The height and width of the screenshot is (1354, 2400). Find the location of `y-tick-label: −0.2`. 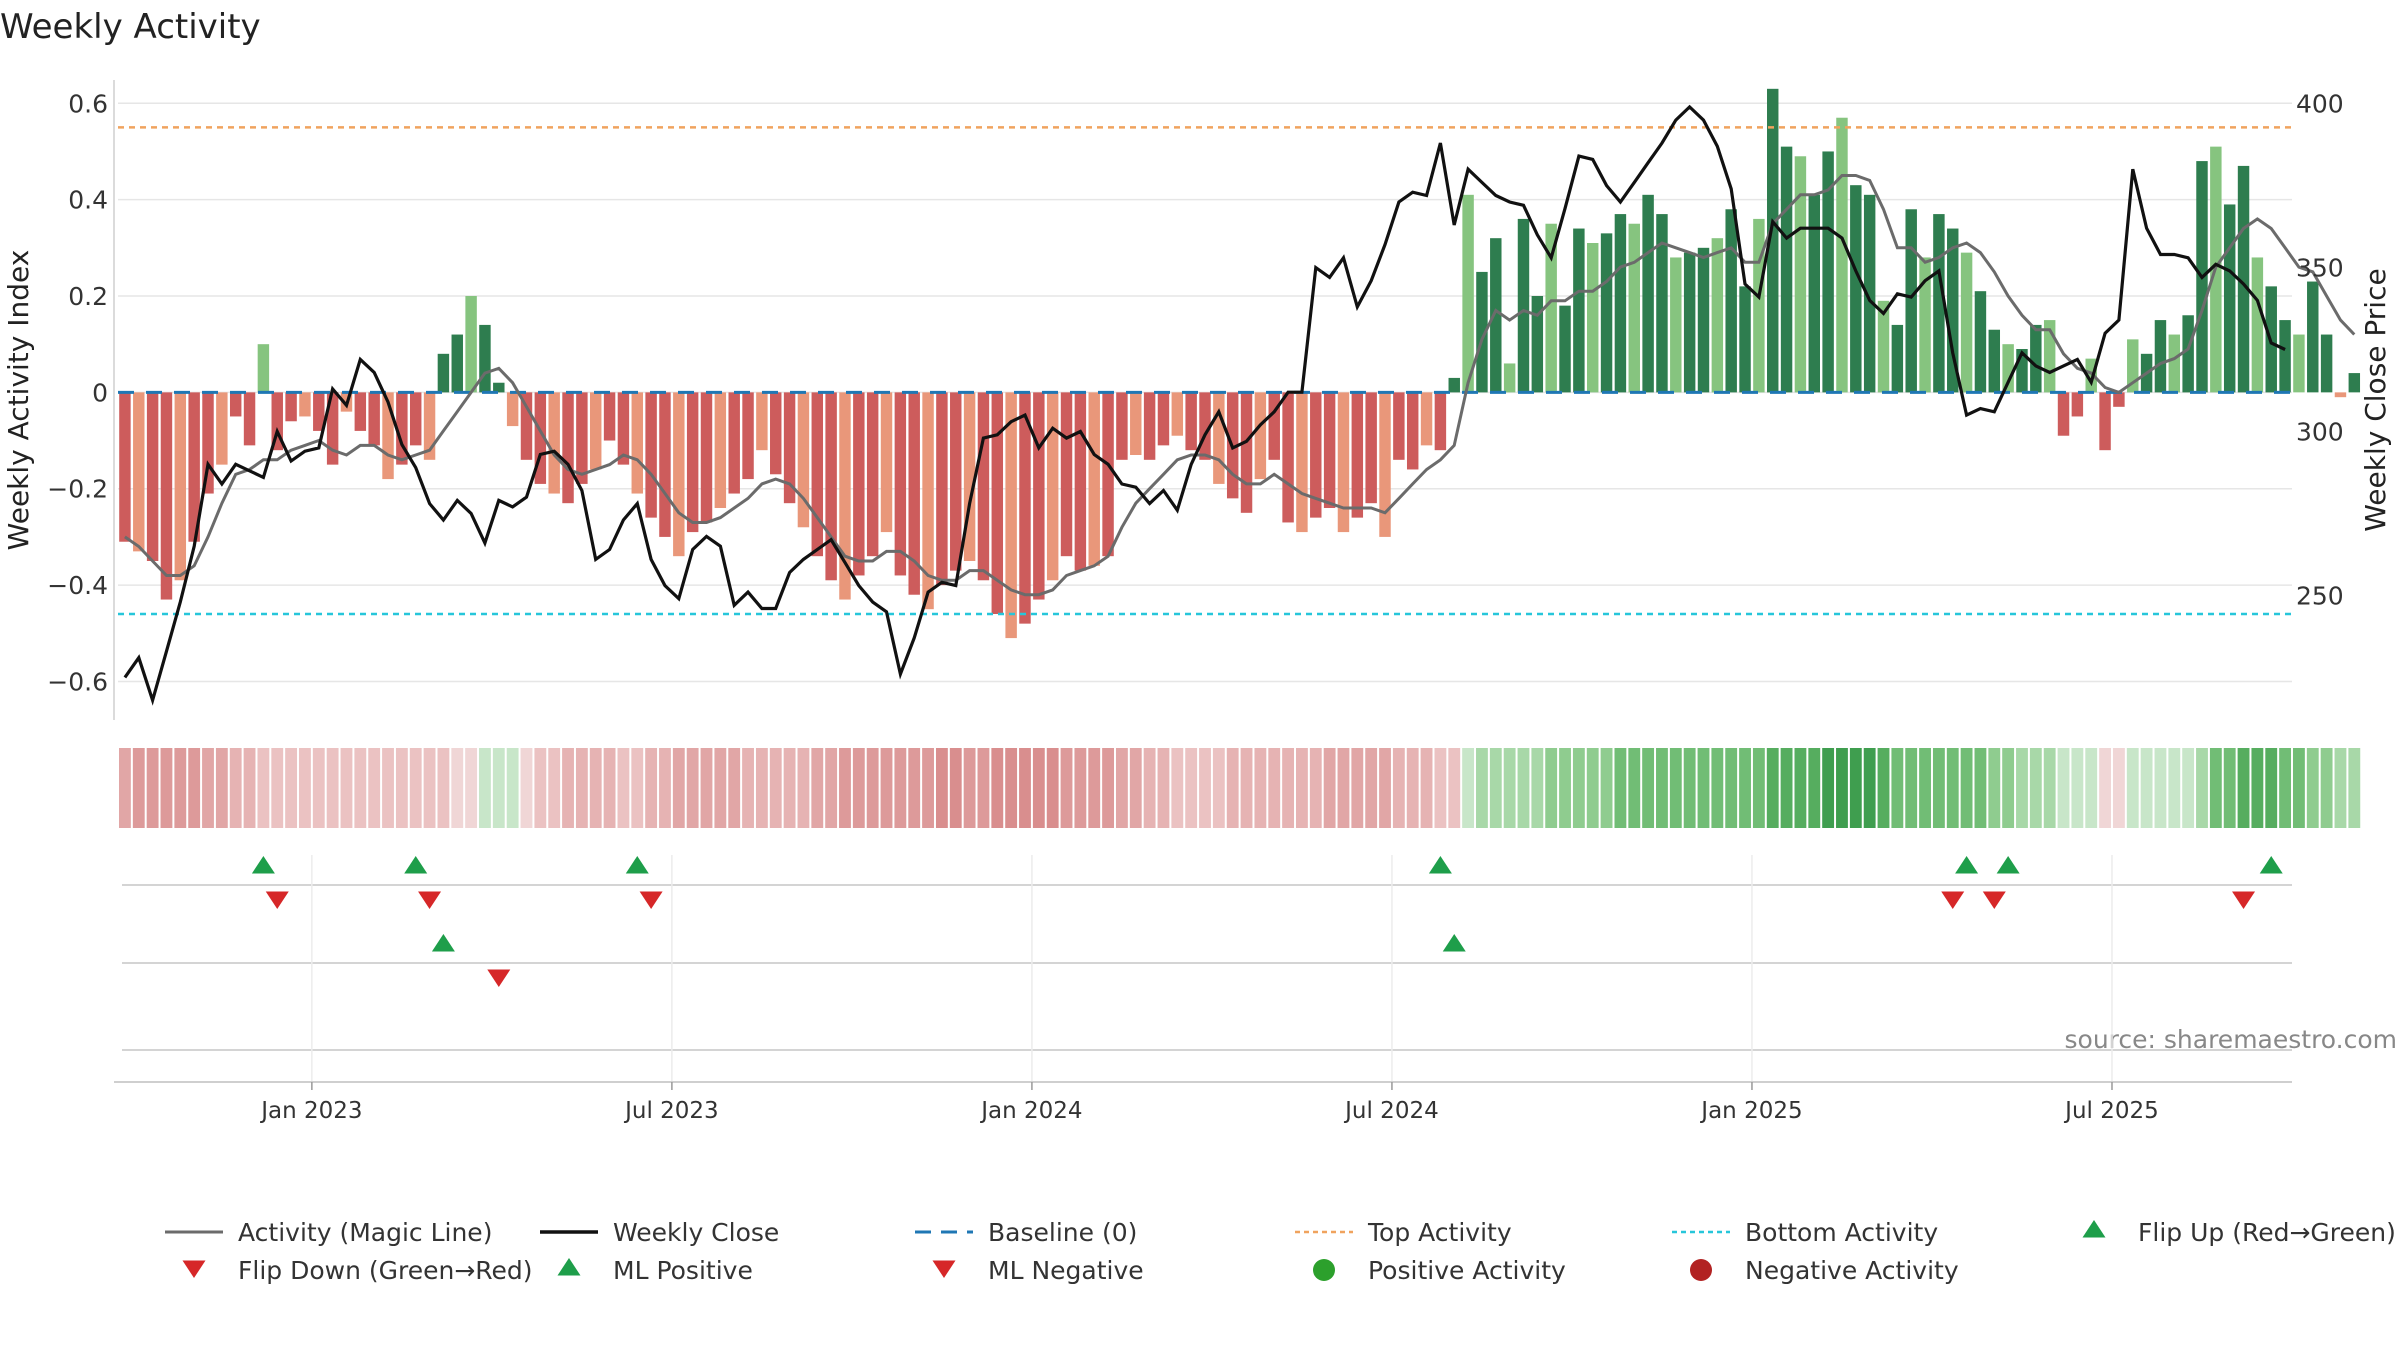

y-tick-label: −0.2 is located at coordinates (77, 489).